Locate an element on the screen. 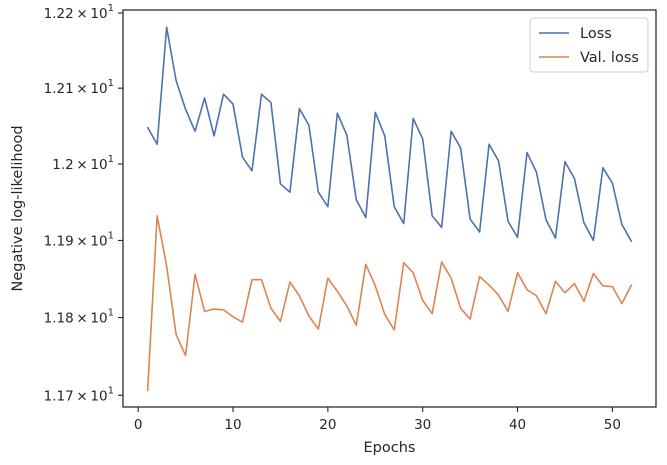 Image resolution: width=667 pixels, height=465 pixels. legend-label-loss: Loss is located at coordinates (596, 34).